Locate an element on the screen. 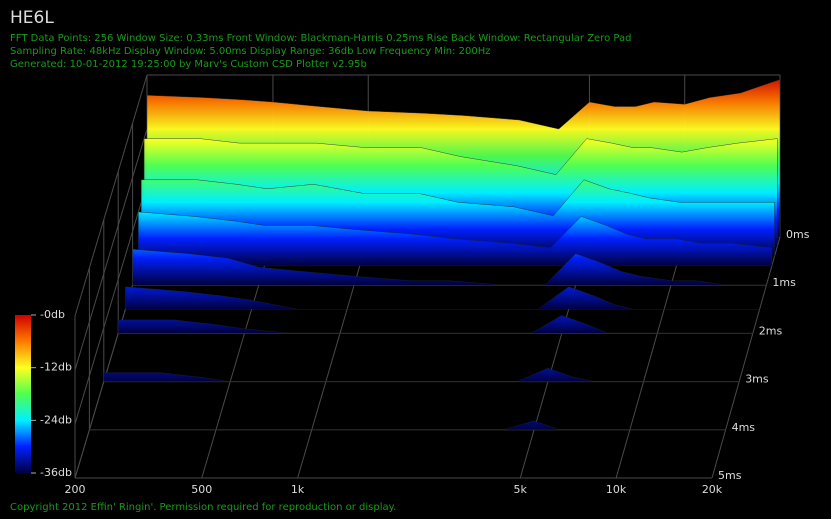  colorbar-label: -0db is located at coordinates (52, 314).